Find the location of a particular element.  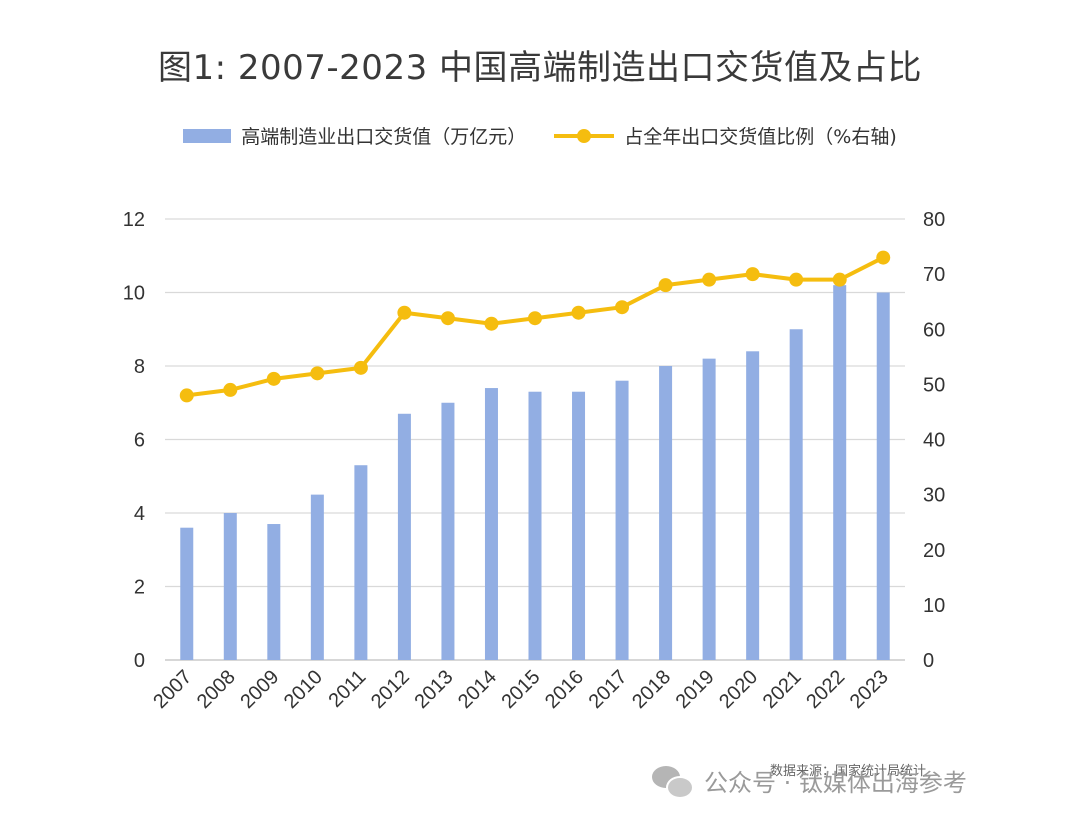

y-right-tick-label: 20 is located at coordinates (934, 551).